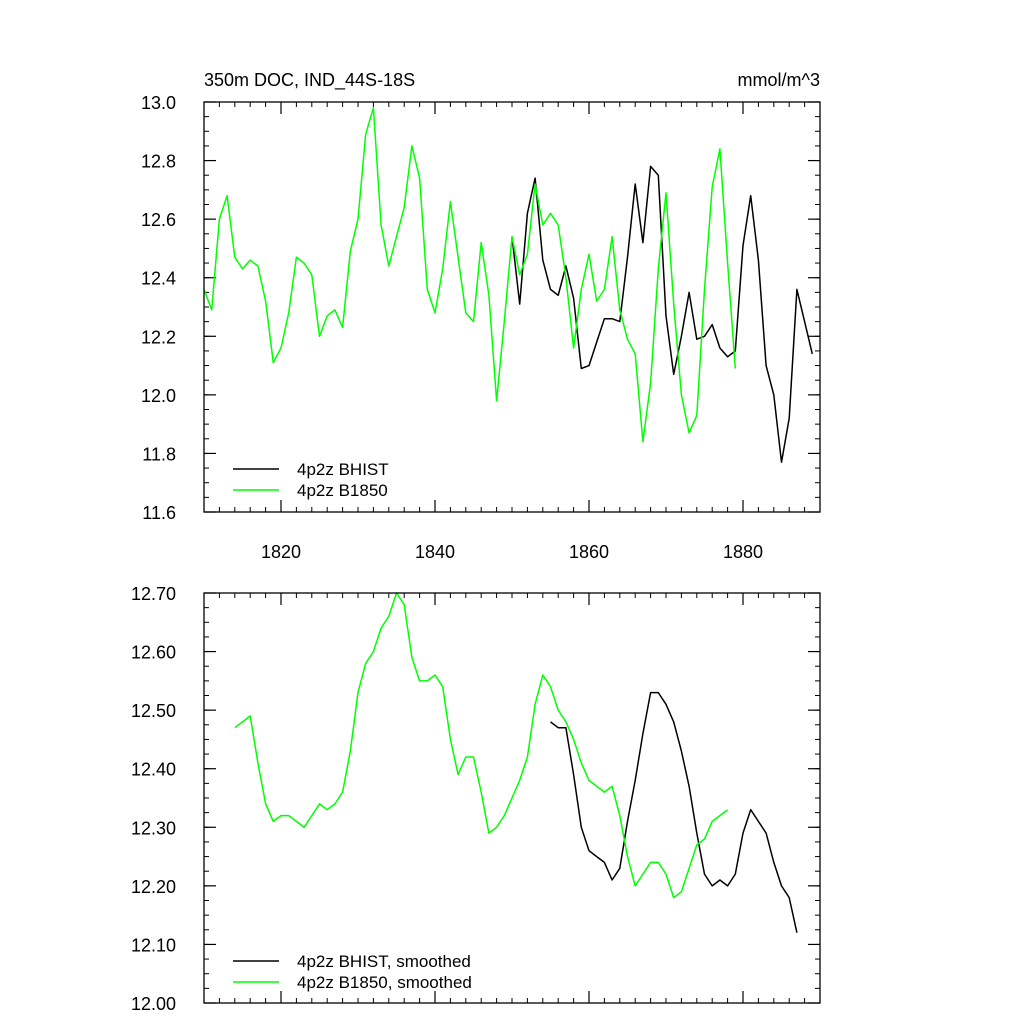 This screenshot has width=1024, height=1024. What do you see at coordinates (435, 552) in the screenshot?
I see `x-tick-label: 1840` at bounding box center [435, 552].